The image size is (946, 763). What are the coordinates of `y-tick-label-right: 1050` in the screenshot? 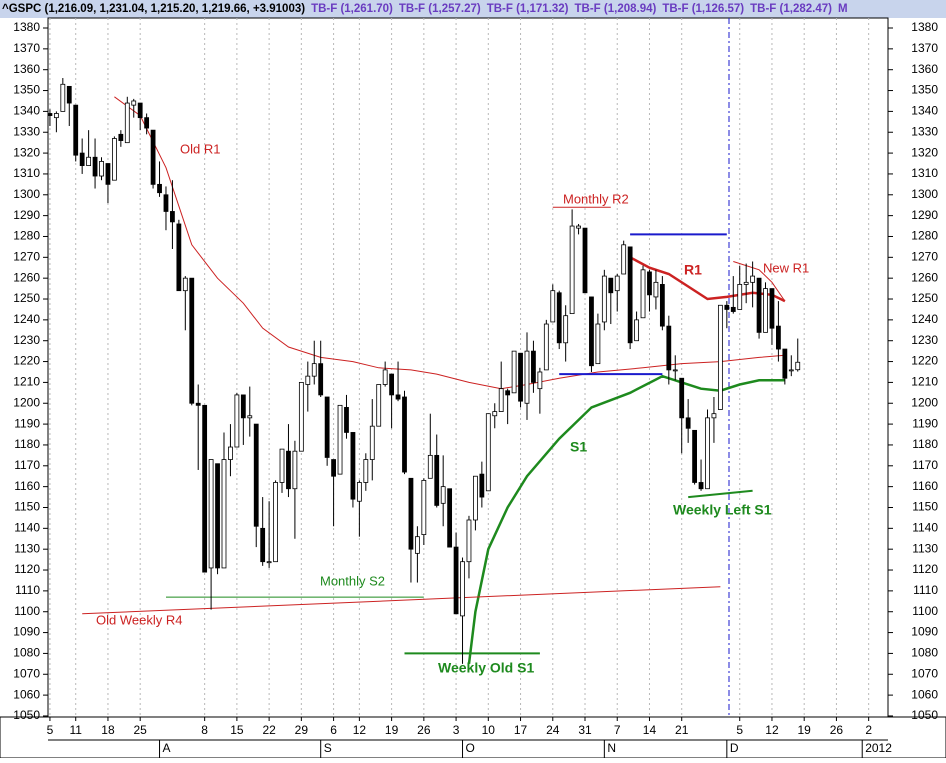 It's located at (924, 715).